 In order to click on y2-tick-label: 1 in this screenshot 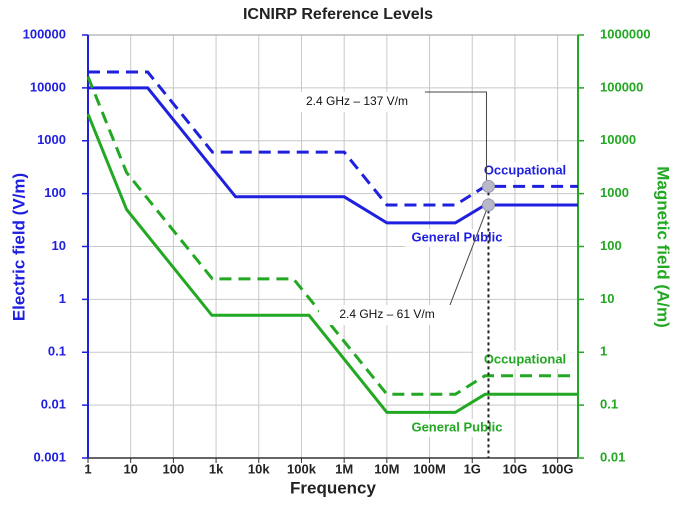, I will do `click(603, 351)`.